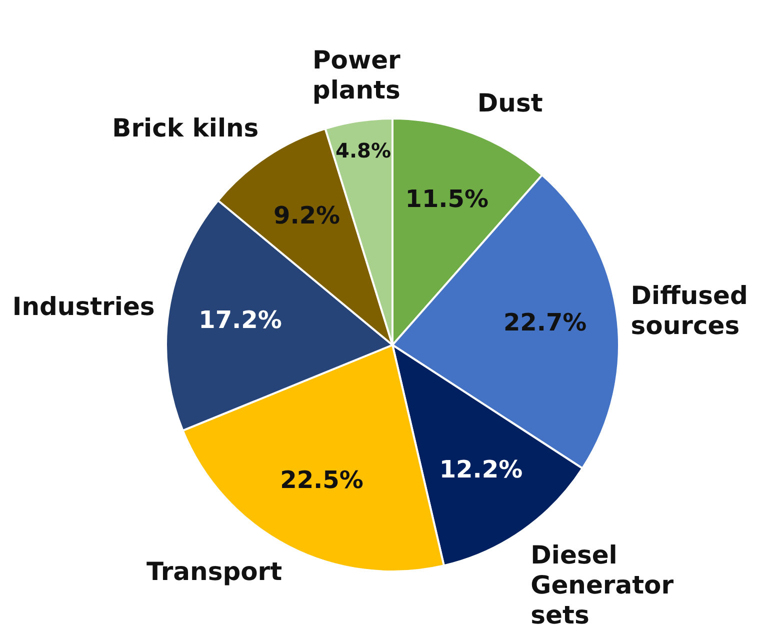 This screenshot has width=775, height=634. Describe the element at coordinates (214, 571) in the screenshot. I see `slice-label: Transport` at that location.